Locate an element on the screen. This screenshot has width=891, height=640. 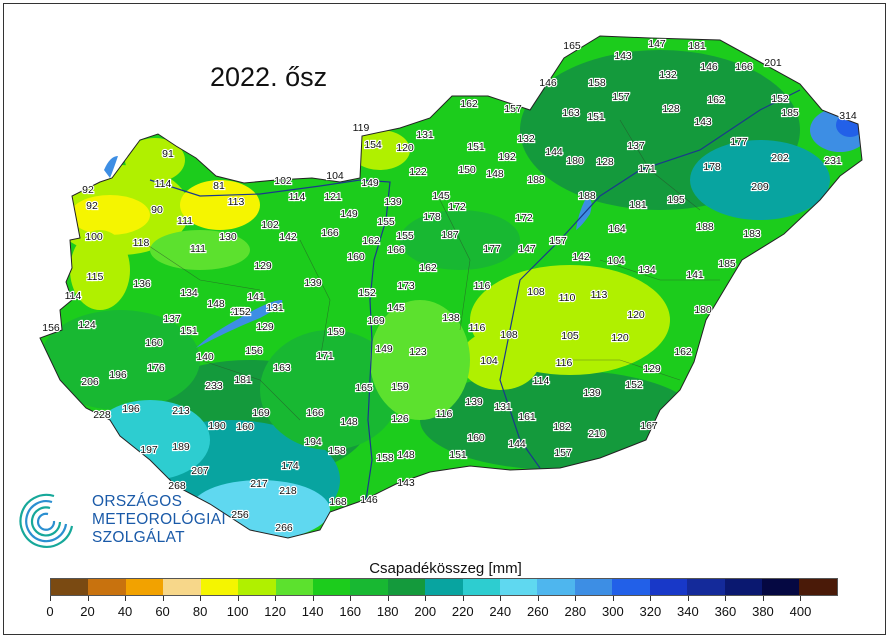
station-value: 231 is located at coordinates (833, 161).